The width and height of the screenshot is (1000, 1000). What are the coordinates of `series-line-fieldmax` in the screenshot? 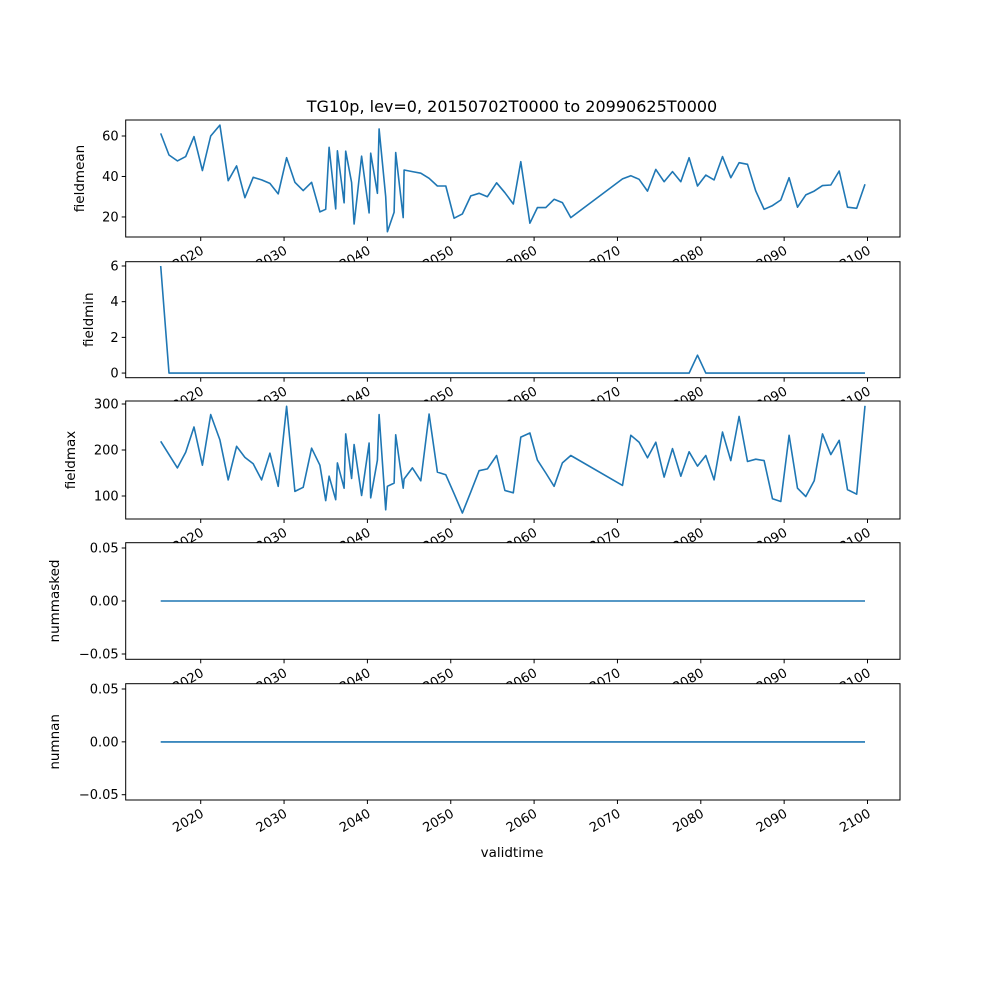 It's located at (513, 459).